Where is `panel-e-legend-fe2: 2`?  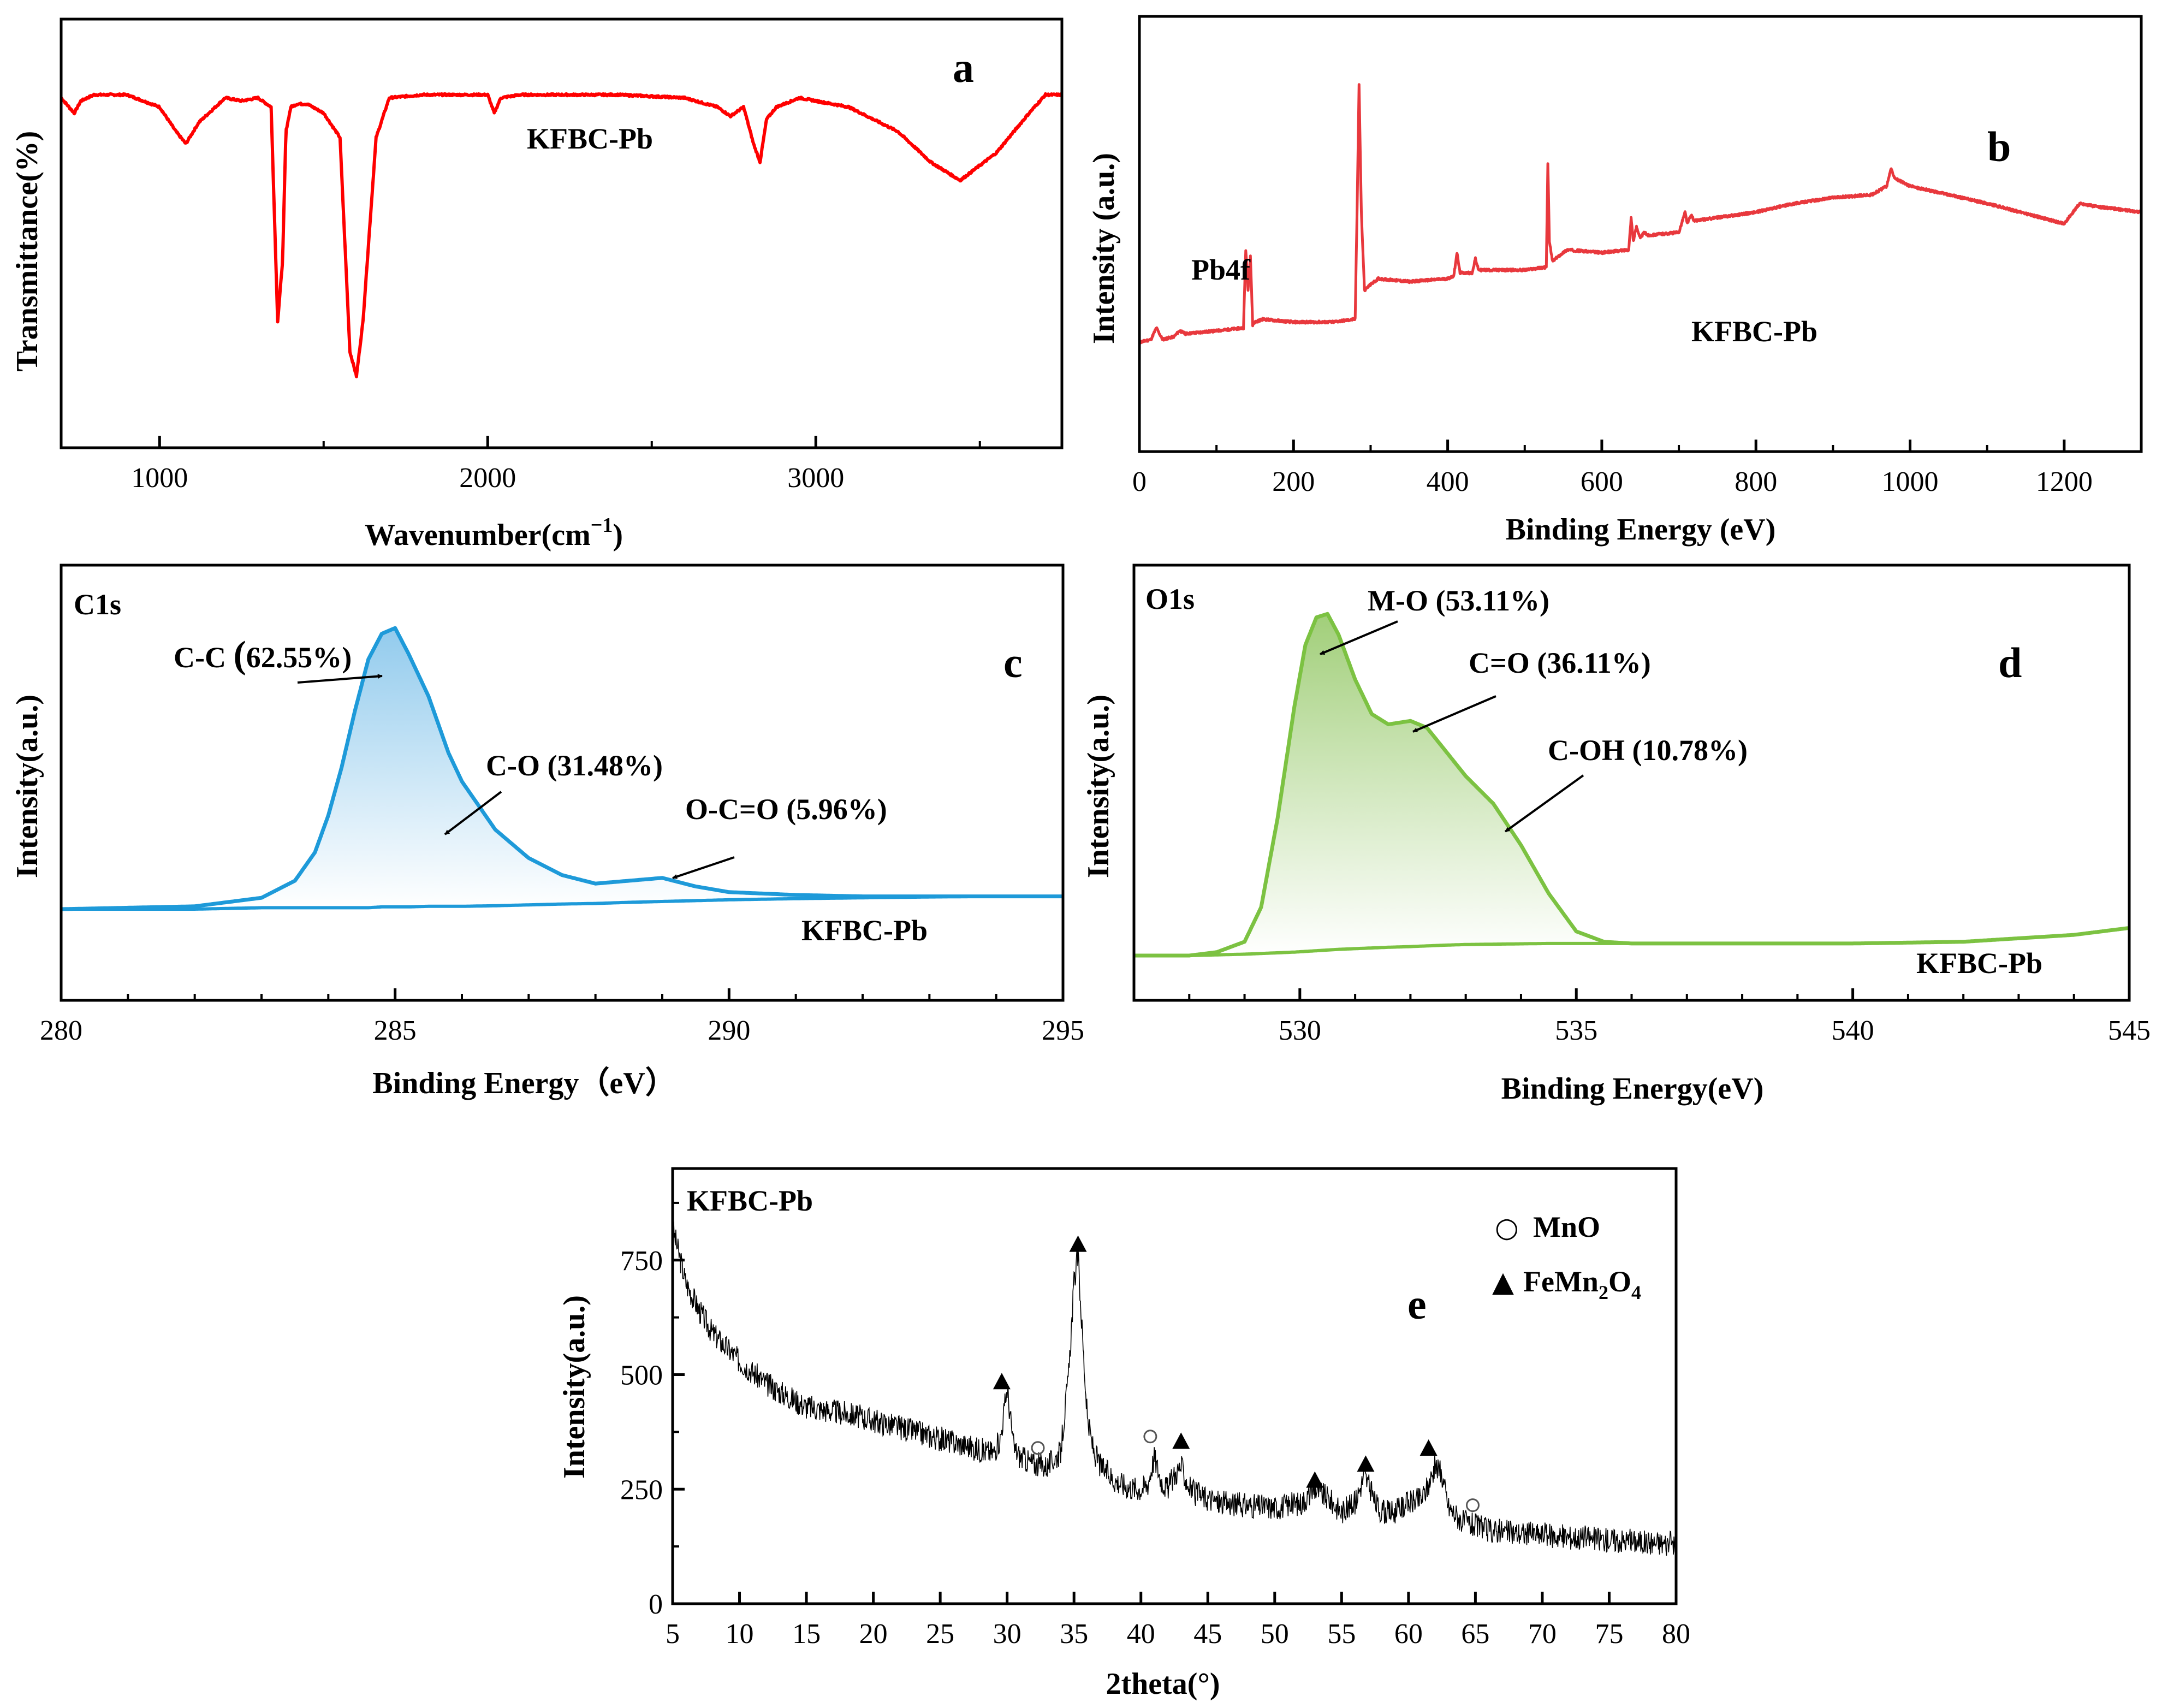
panel-e-legend-fe2: 2 is located at coordinates (1603, 1293).